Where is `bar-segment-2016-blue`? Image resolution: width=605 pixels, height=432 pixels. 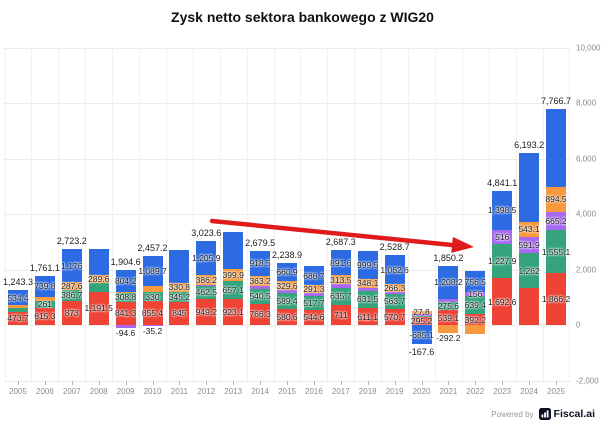 bar-segment-2016-blue is located at coordinates (313, 276).